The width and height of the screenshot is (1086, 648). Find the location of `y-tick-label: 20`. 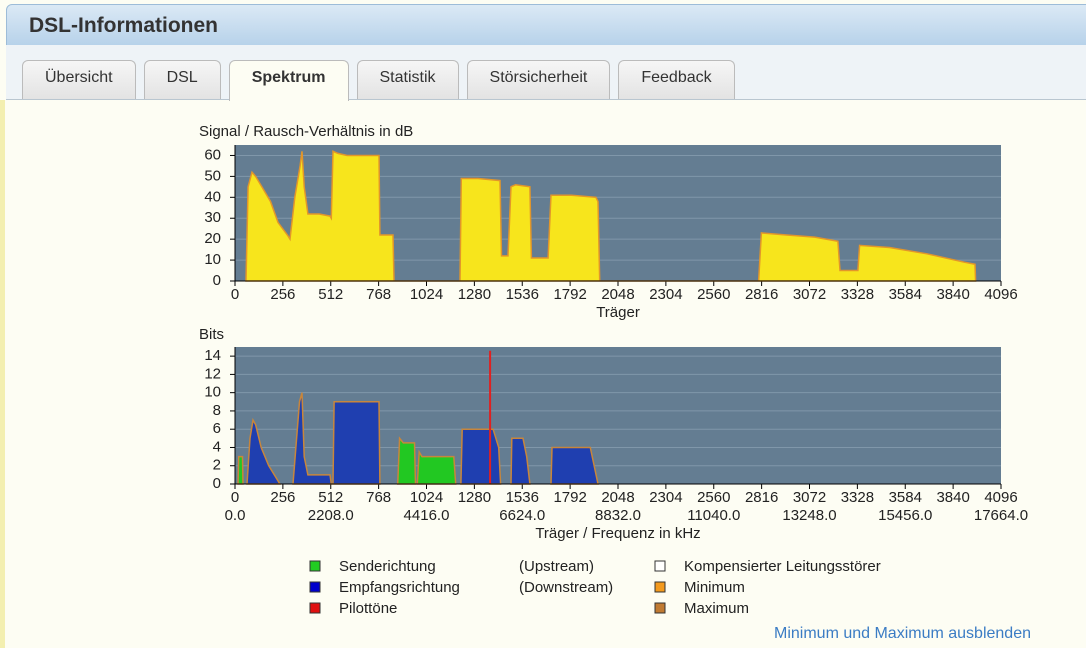

y-tick-label: 20 is located at coordinates (212, 238).